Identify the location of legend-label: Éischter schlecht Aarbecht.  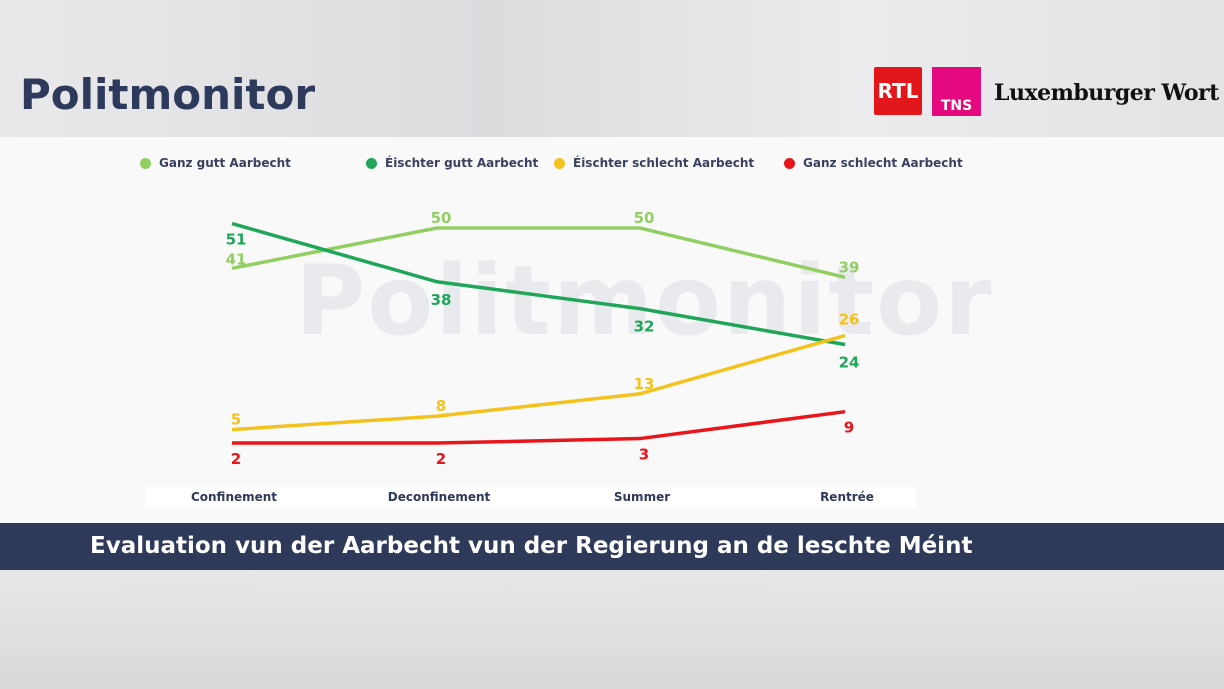
(664, 163).